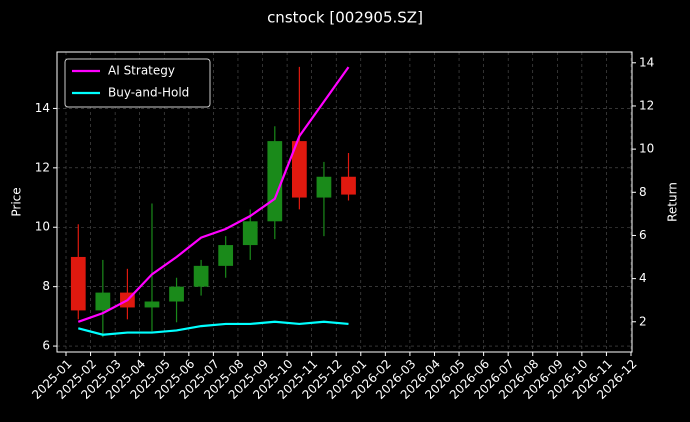  What do you see at coordinates (643, 278) in the screenshot?
I see `y2-tick-label: 4` at bounding box center [643, 278].